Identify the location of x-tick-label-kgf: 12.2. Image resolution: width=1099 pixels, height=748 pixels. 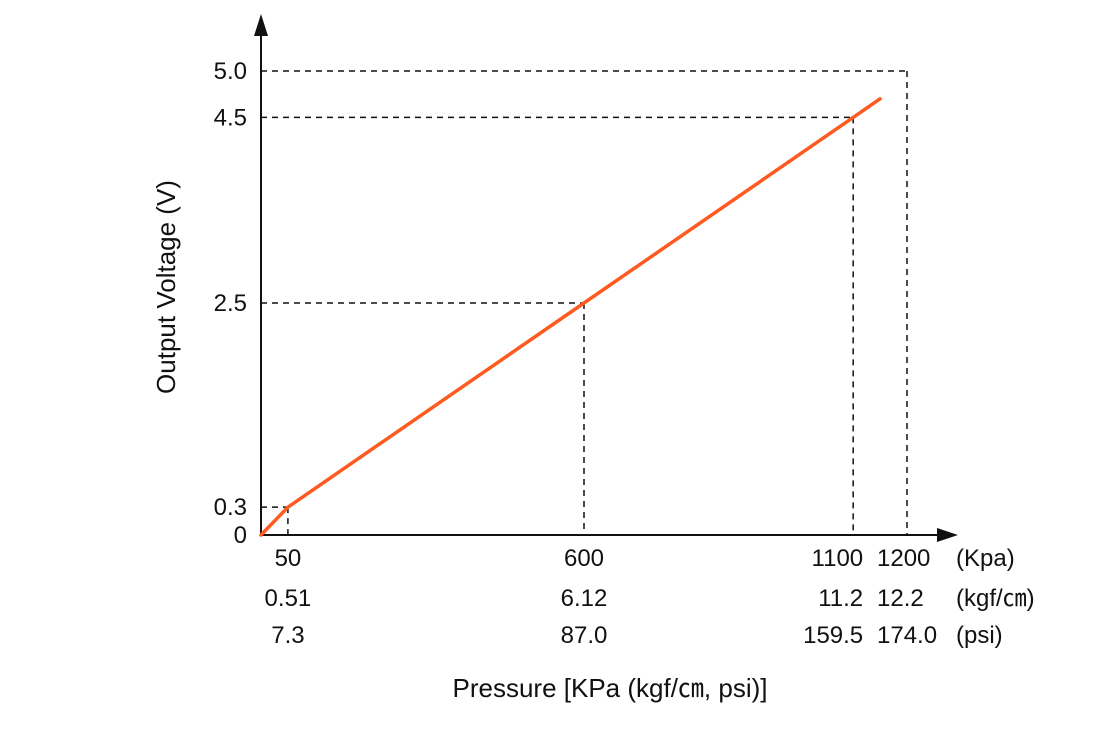
(900, 598).